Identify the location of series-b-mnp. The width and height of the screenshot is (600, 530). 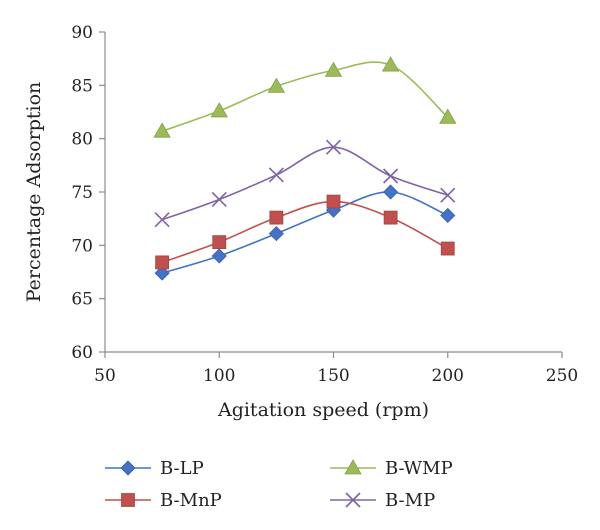
(305, 232).